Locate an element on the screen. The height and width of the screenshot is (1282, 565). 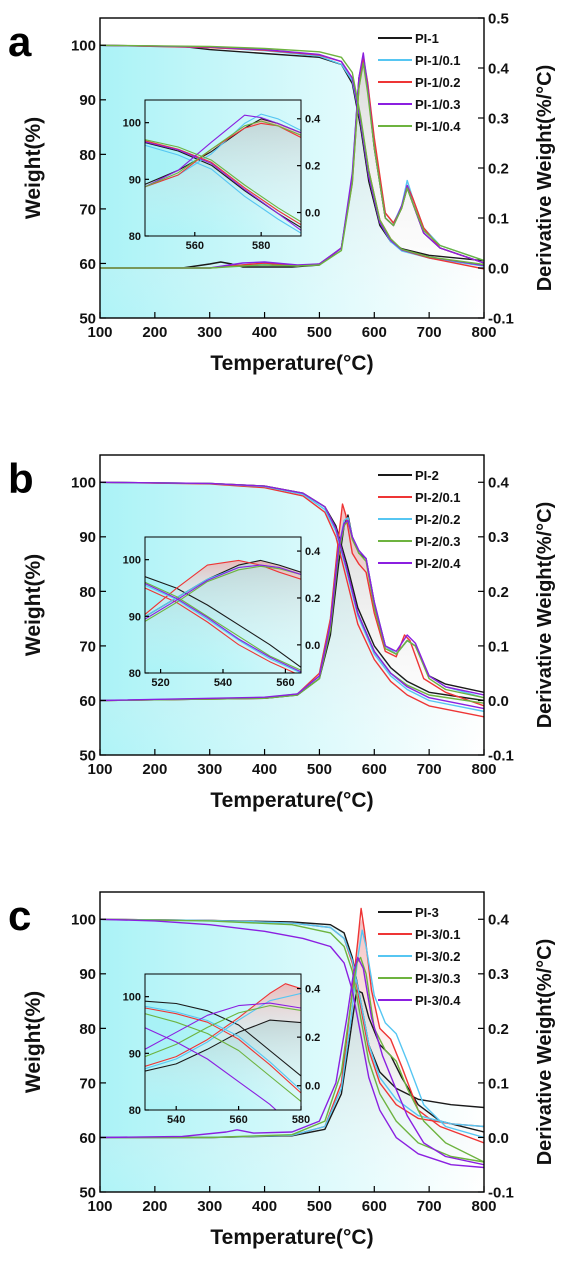
legend-label: PI-2 is located at coordinates (427, 475).